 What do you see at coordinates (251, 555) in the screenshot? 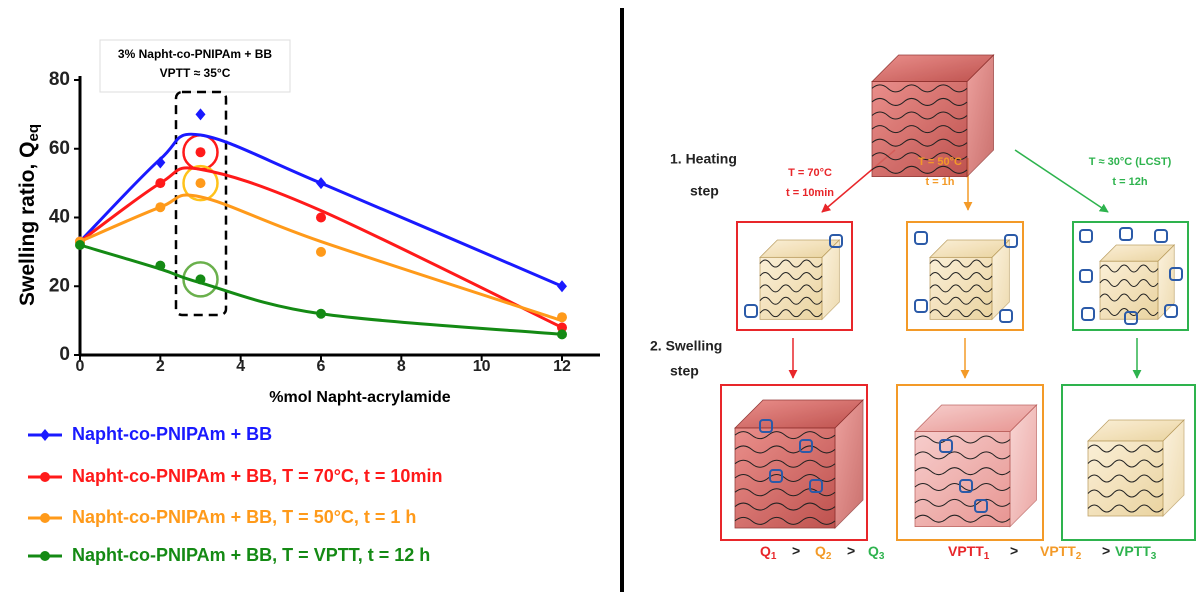
I see `legend-label: Napht-co-PNIPAm + BB, T = VPTT, t = 12 h` at bounding box center [251, 555].